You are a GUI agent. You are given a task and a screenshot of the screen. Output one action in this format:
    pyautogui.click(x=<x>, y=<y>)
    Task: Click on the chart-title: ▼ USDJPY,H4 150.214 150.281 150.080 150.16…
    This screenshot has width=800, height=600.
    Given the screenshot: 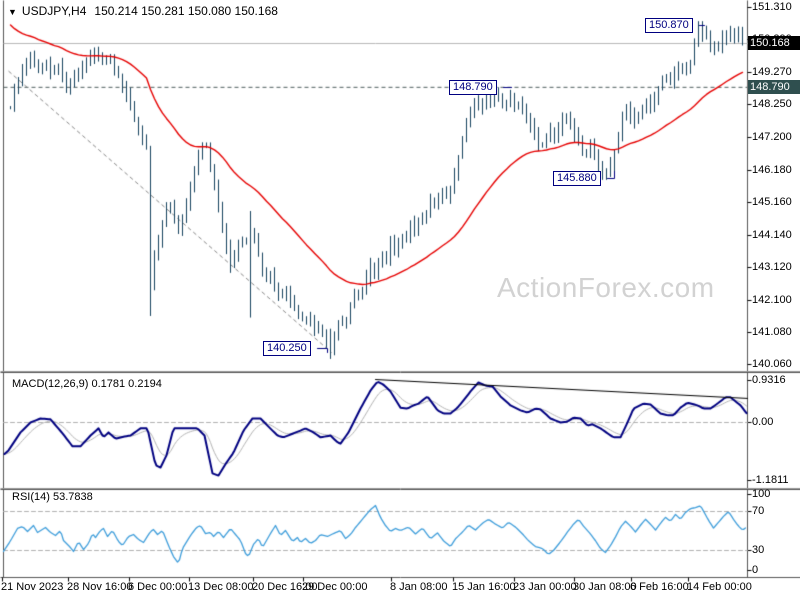 What is the action you would take?
    pyautogui.click(x=143, y=11)
    